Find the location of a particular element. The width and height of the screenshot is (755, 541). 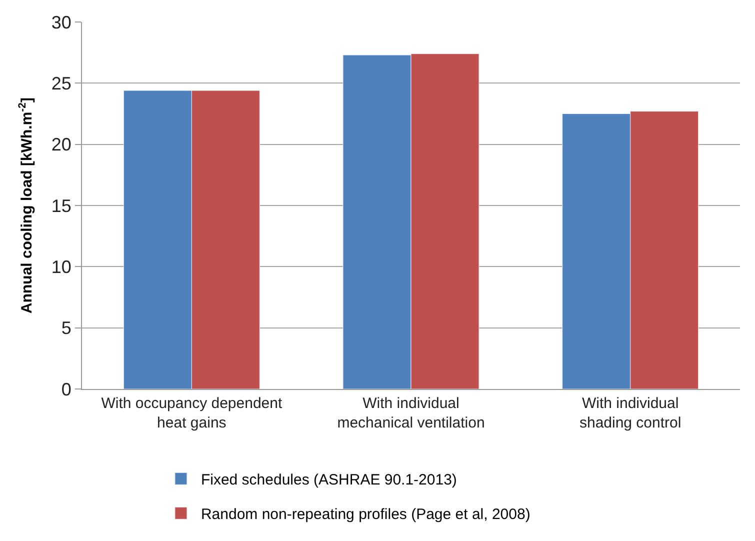

legend-label: Random non-repeating profiles (Page et al, 2008) is located at coordinates (365, 514).